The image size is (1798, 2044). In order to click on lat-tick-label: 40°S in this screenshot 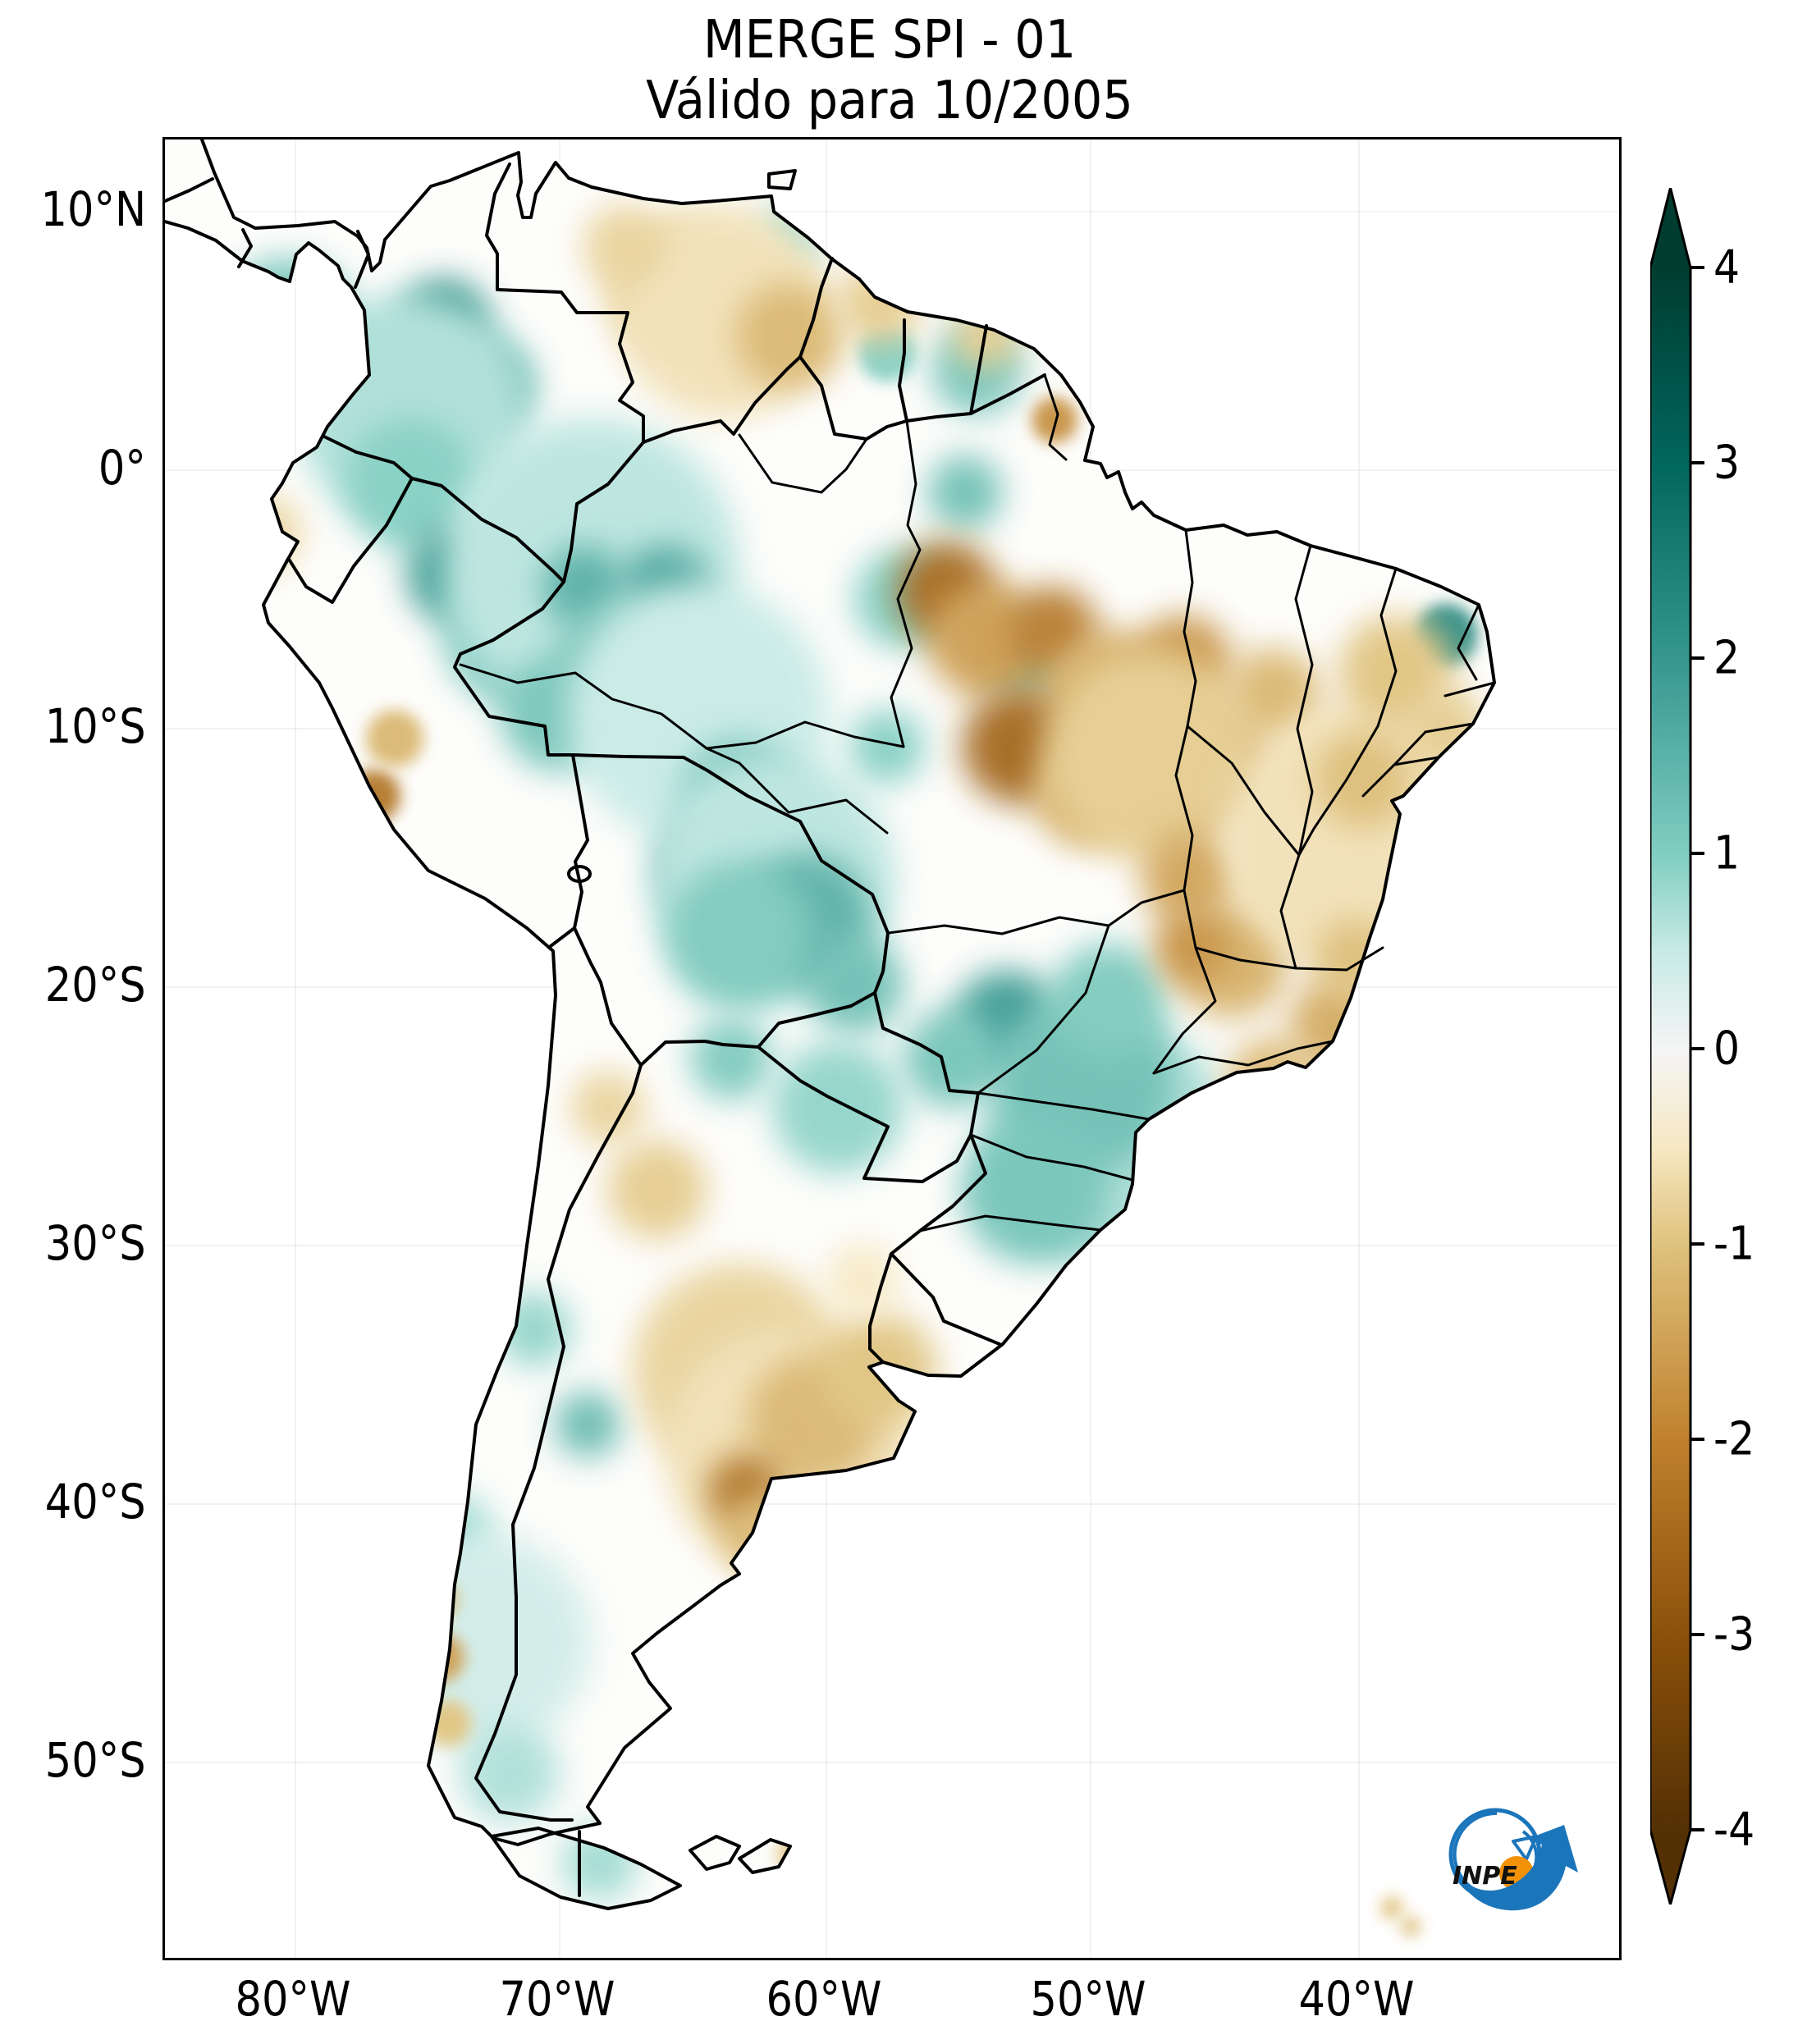, I will do `click(95, 1502)`.